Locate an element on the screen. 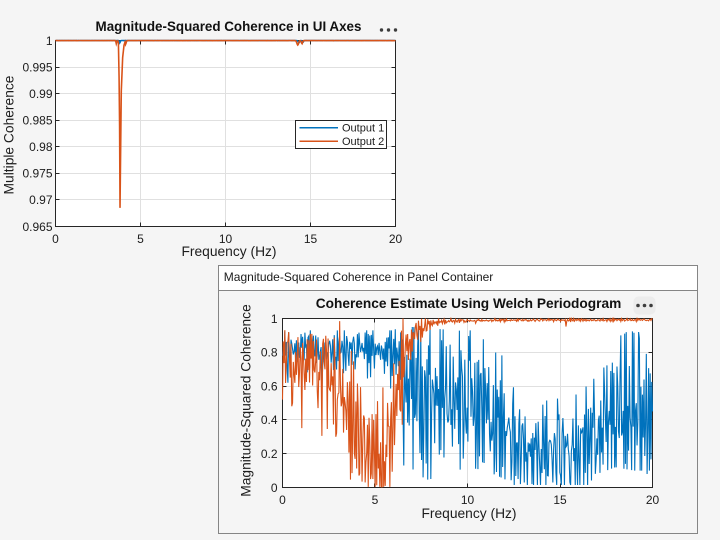  svg-text: 0.97 is located at coordinates (41, 200).